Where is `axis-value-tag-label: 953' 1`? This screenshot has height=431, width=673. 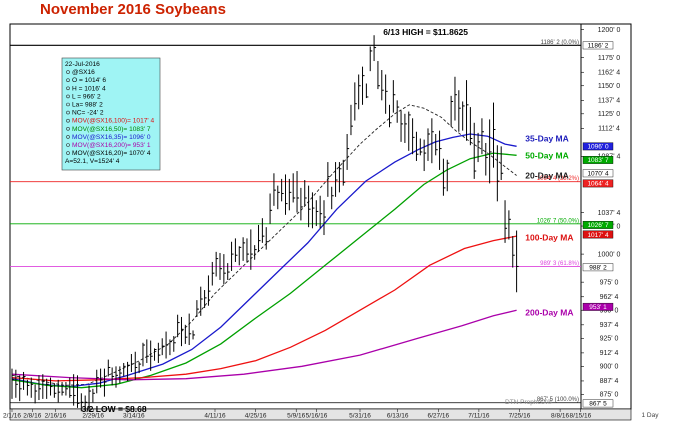 axis-value-tag-label: 953' 1 is located at coordinates (598, 307).